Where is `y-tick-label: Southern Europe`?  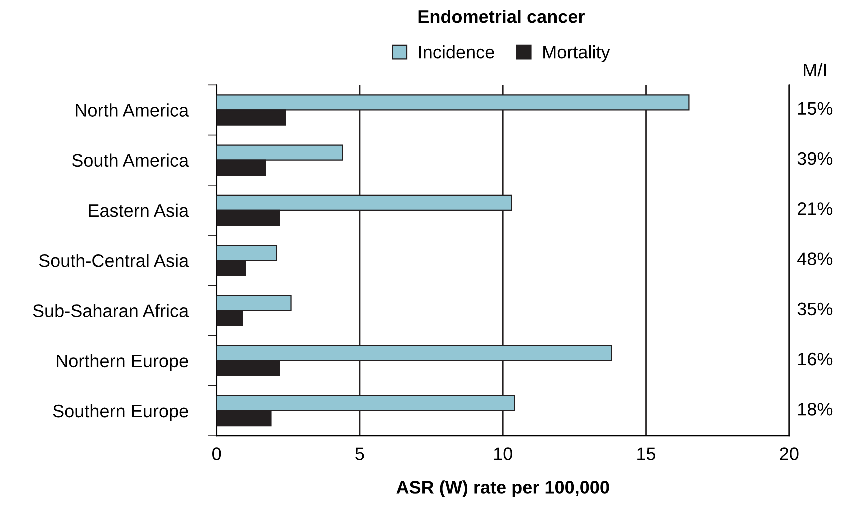
y-tick-label: Southern Europe is located at coordinates (120, 413).